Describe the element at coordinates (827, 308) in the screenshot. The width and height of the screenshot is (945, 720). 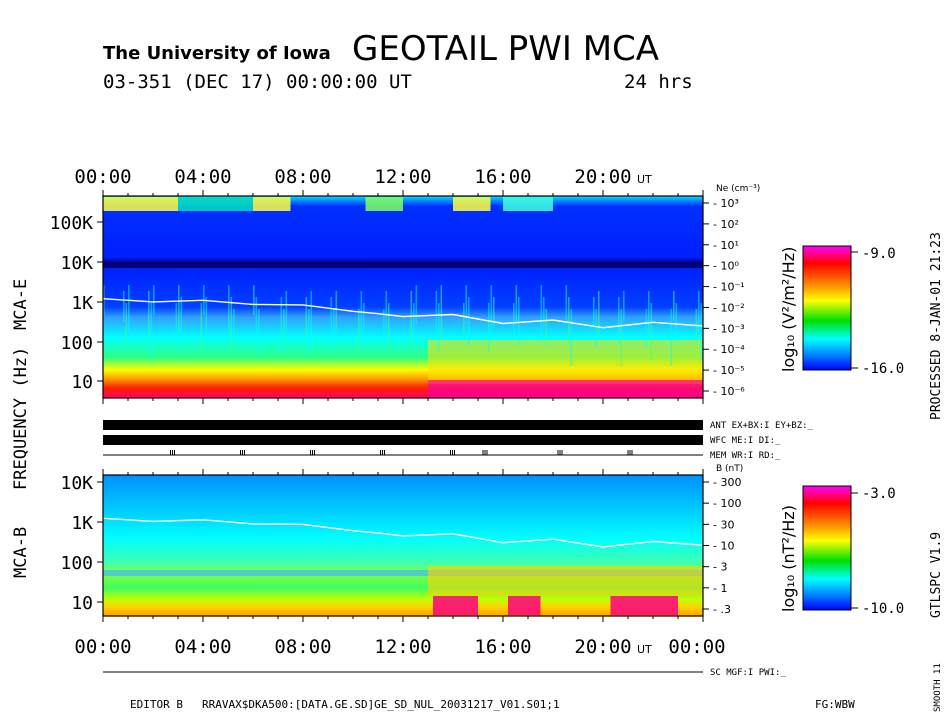
I see `mca-e-colorbar` at that location.